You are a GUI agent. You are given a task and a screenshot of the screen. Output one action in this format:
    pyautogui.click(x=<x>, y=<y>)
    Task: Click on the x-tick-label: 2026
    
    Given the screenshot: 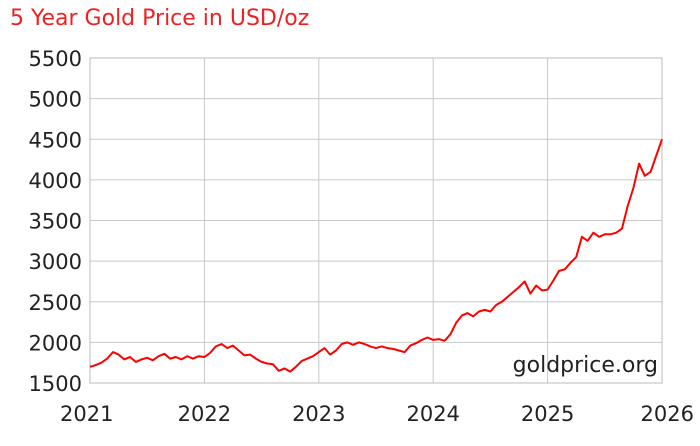 What is the action you would take?
    pyautogui.click(x=667, y=414)
    